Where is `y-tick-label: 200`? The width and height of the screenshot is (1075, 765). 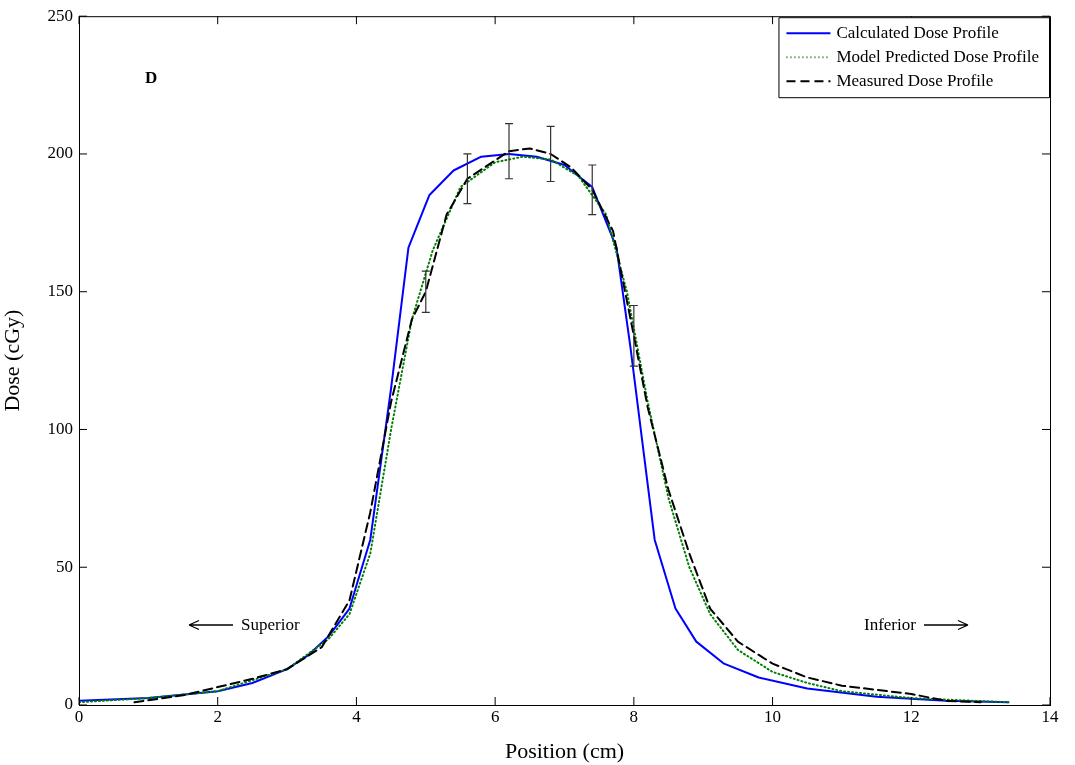 y-tick-label: 200 is located at coordinates (60, 153).